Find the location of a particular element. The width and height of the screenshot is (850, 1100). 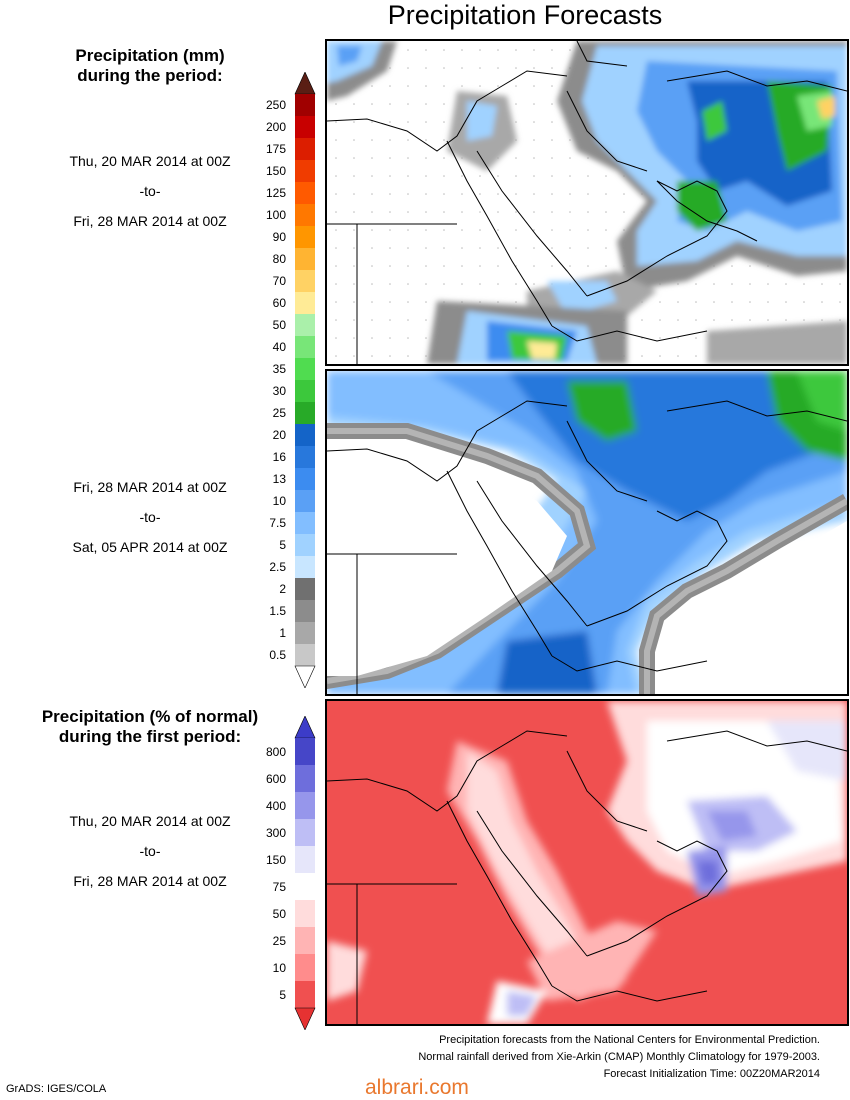

mm-colorbar-label: 80 is located at coordinates (279, 259).